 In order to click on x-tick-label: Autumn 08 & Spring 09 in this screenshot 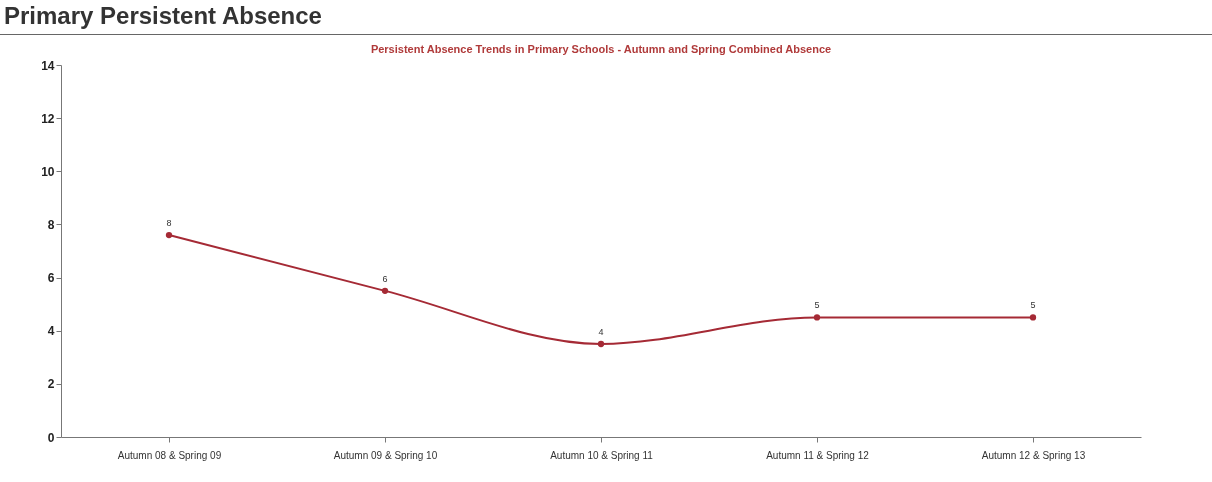, I will do `click(169, 455)`.